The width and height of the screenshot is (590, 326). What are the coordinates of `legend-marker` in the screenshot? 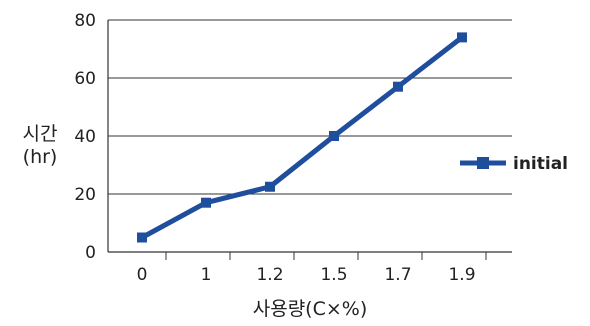 It's located at (483, 163).